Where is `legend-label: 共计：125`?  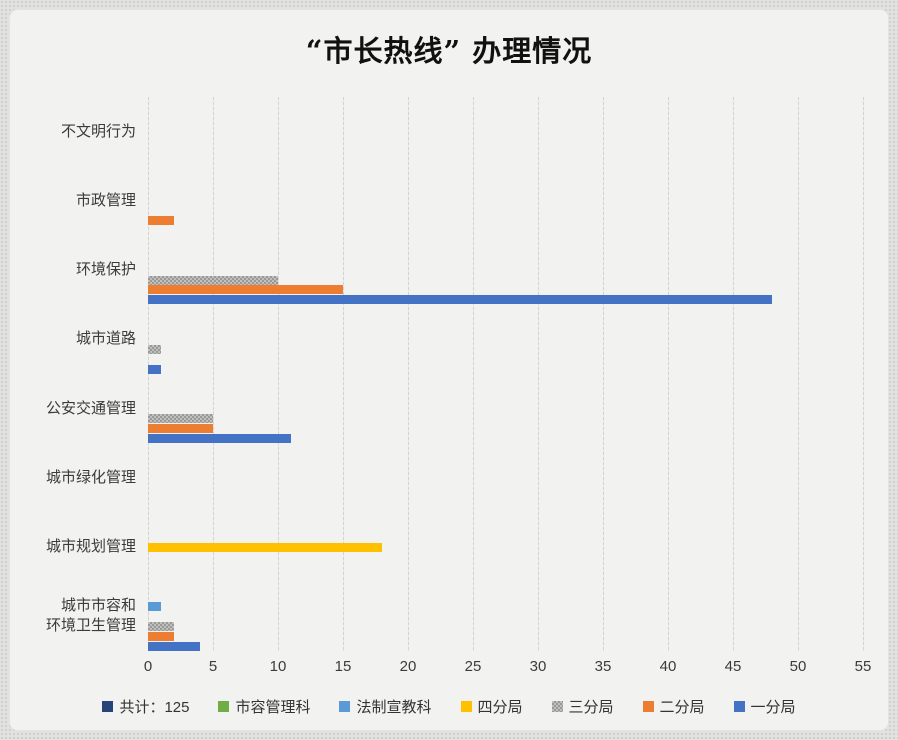 legend-label: 共计：125 is located at coordinates (154, 707).